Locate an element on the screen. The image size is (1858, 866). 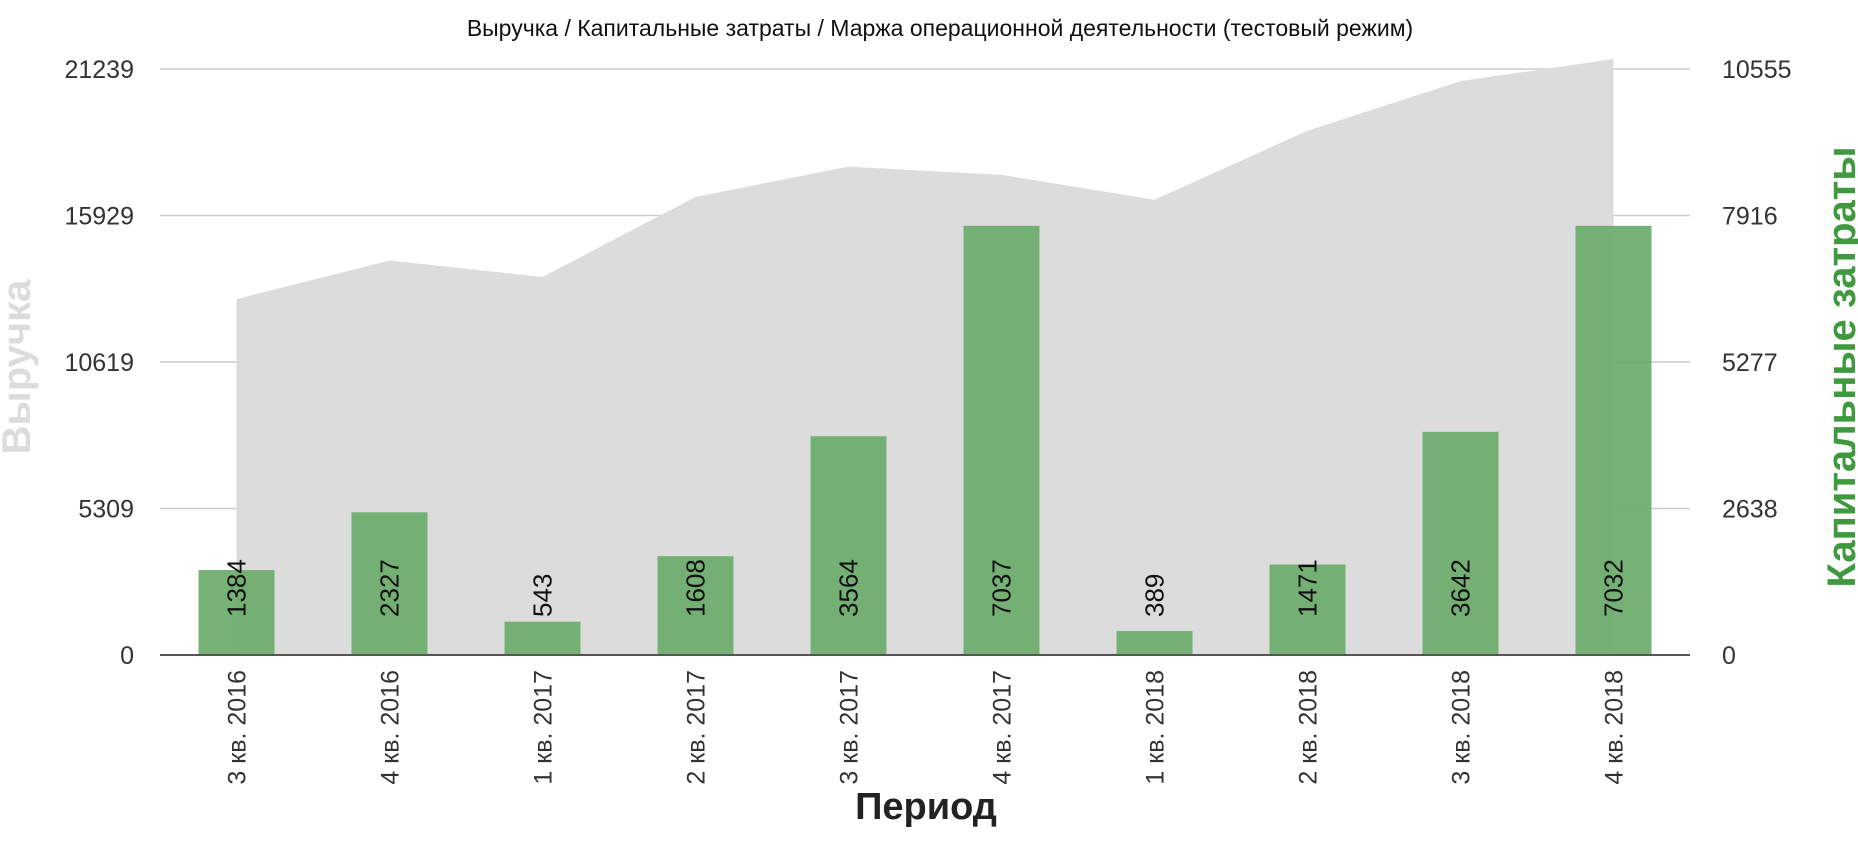
x-tick-label: 1 кв. 2017 is located at coordinates (544, 727).